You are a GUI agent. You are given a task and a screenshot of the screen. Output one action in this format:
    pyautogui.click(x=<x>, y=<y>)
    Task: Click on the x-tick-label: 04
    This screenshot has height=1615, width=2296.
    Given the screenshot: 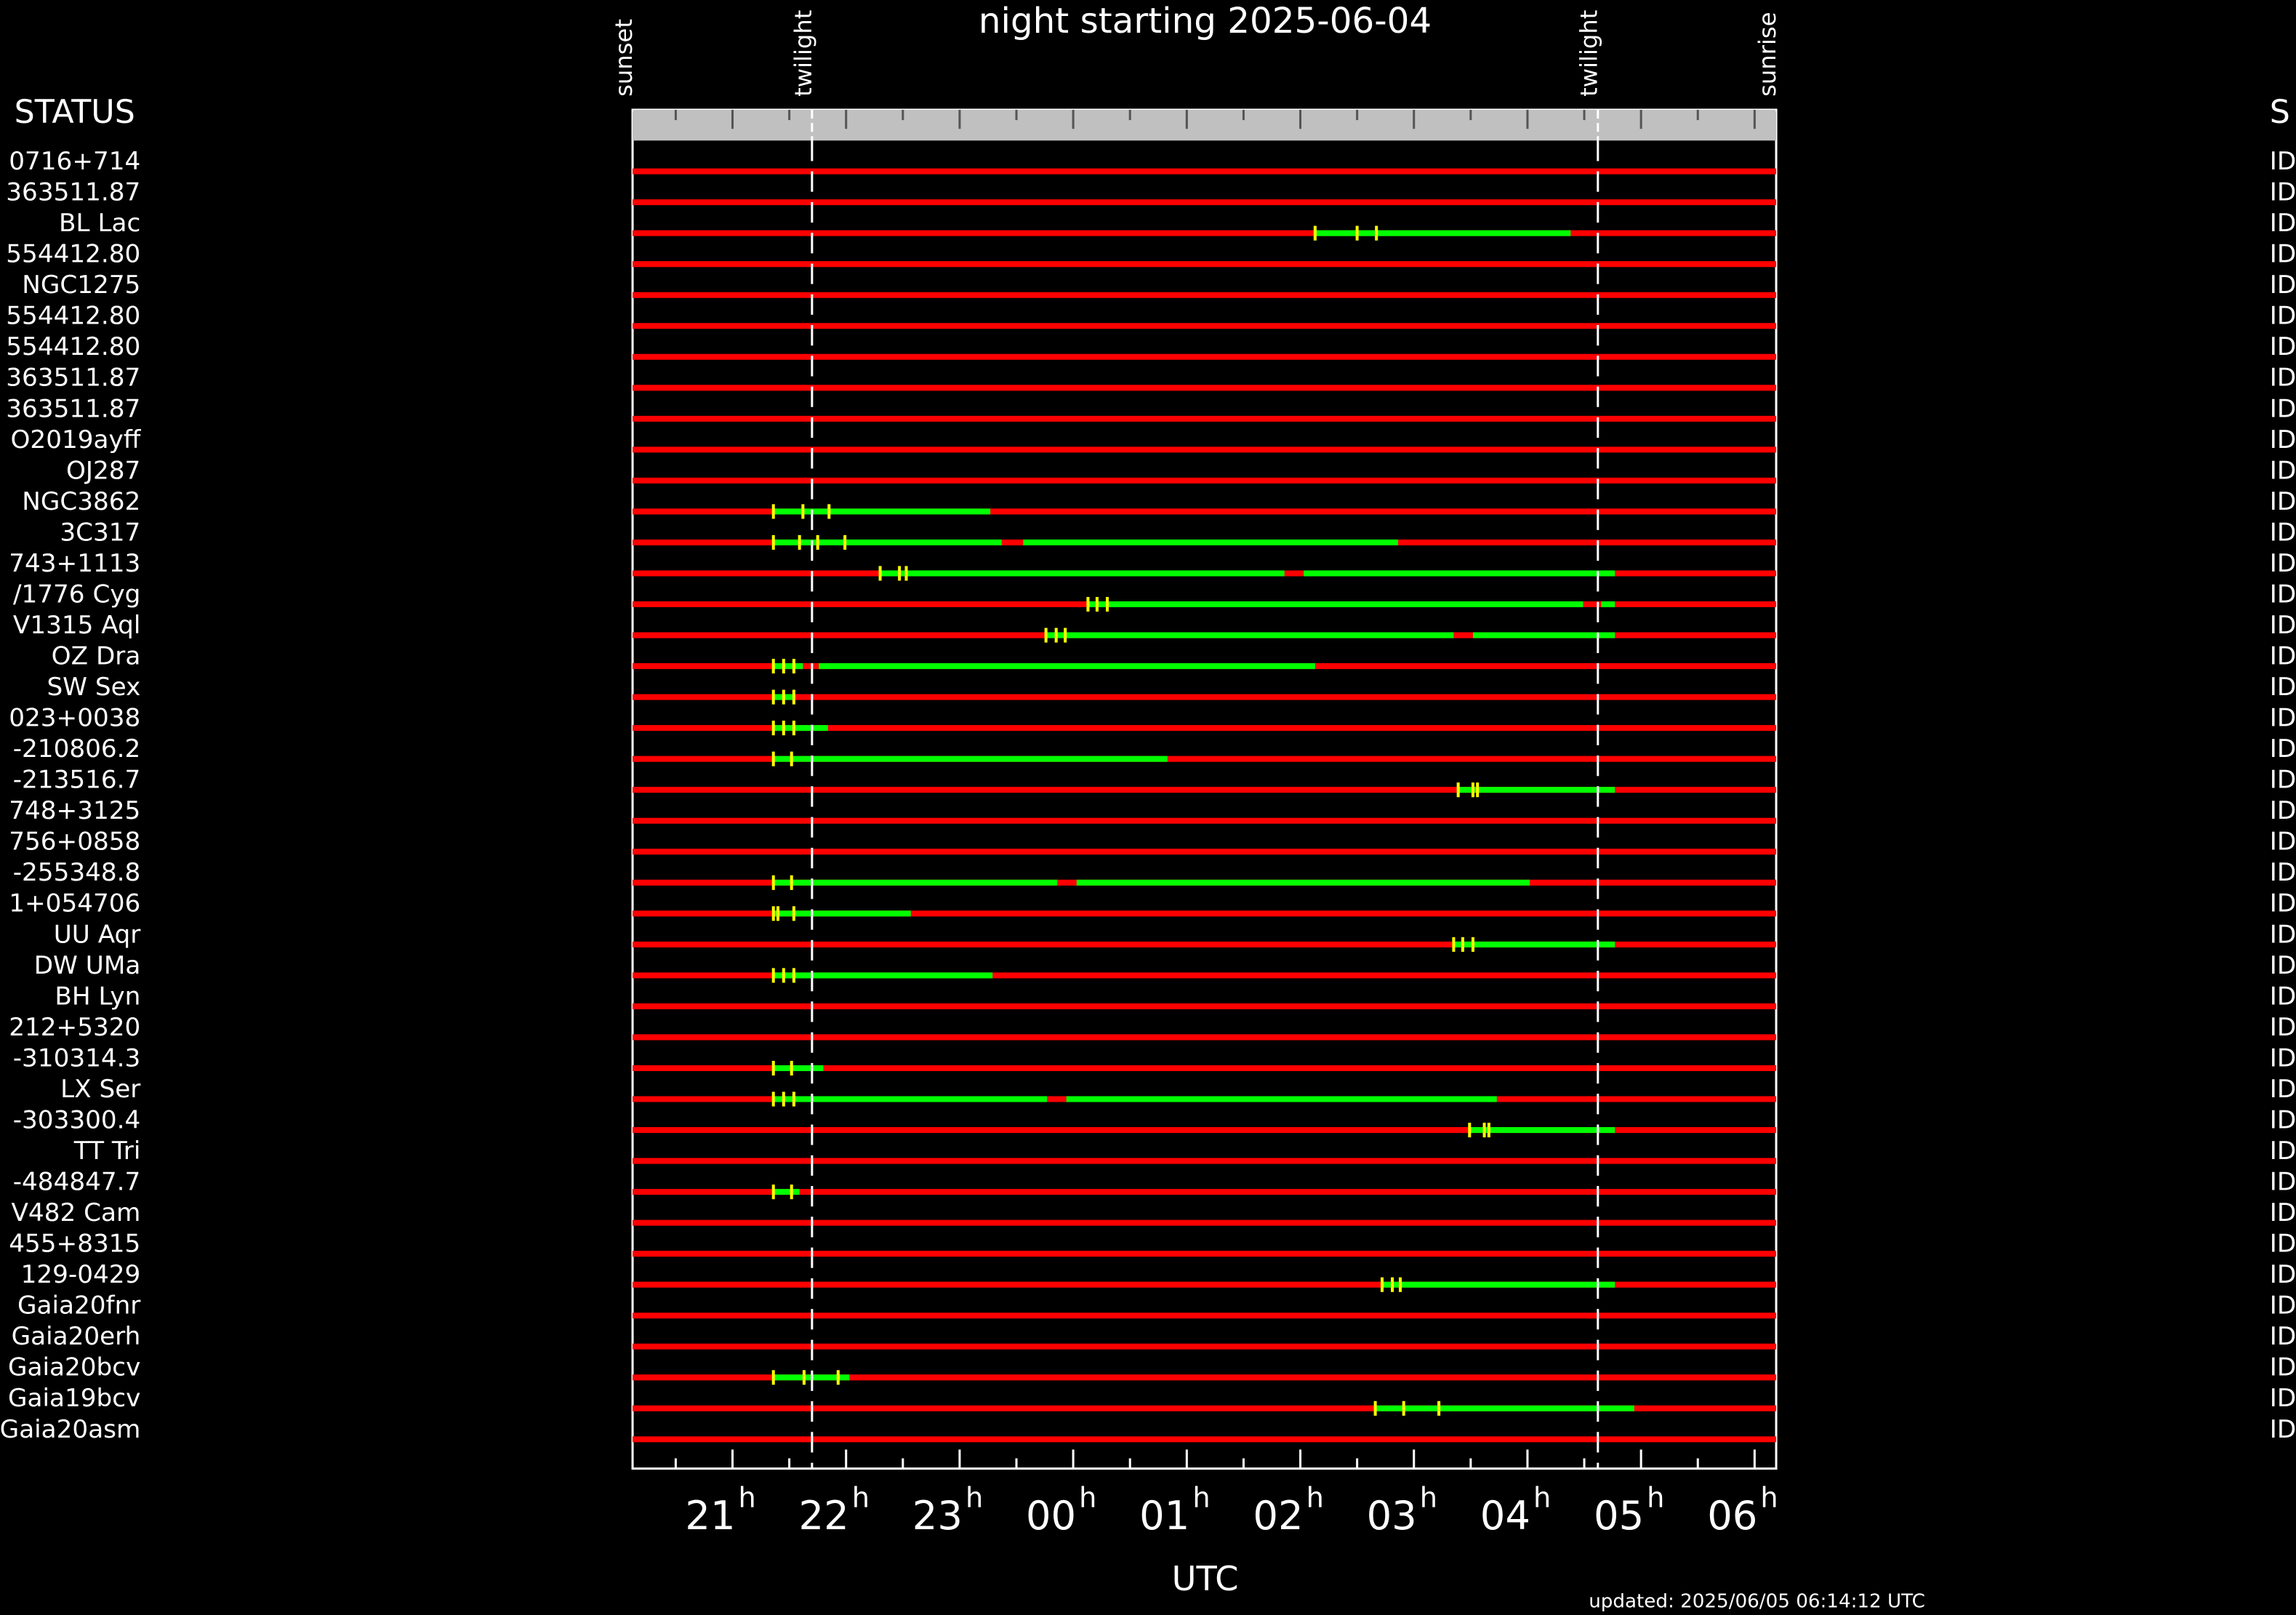 What is the action you would take?
    pyautogui.click(x=1505, y=1516)
    